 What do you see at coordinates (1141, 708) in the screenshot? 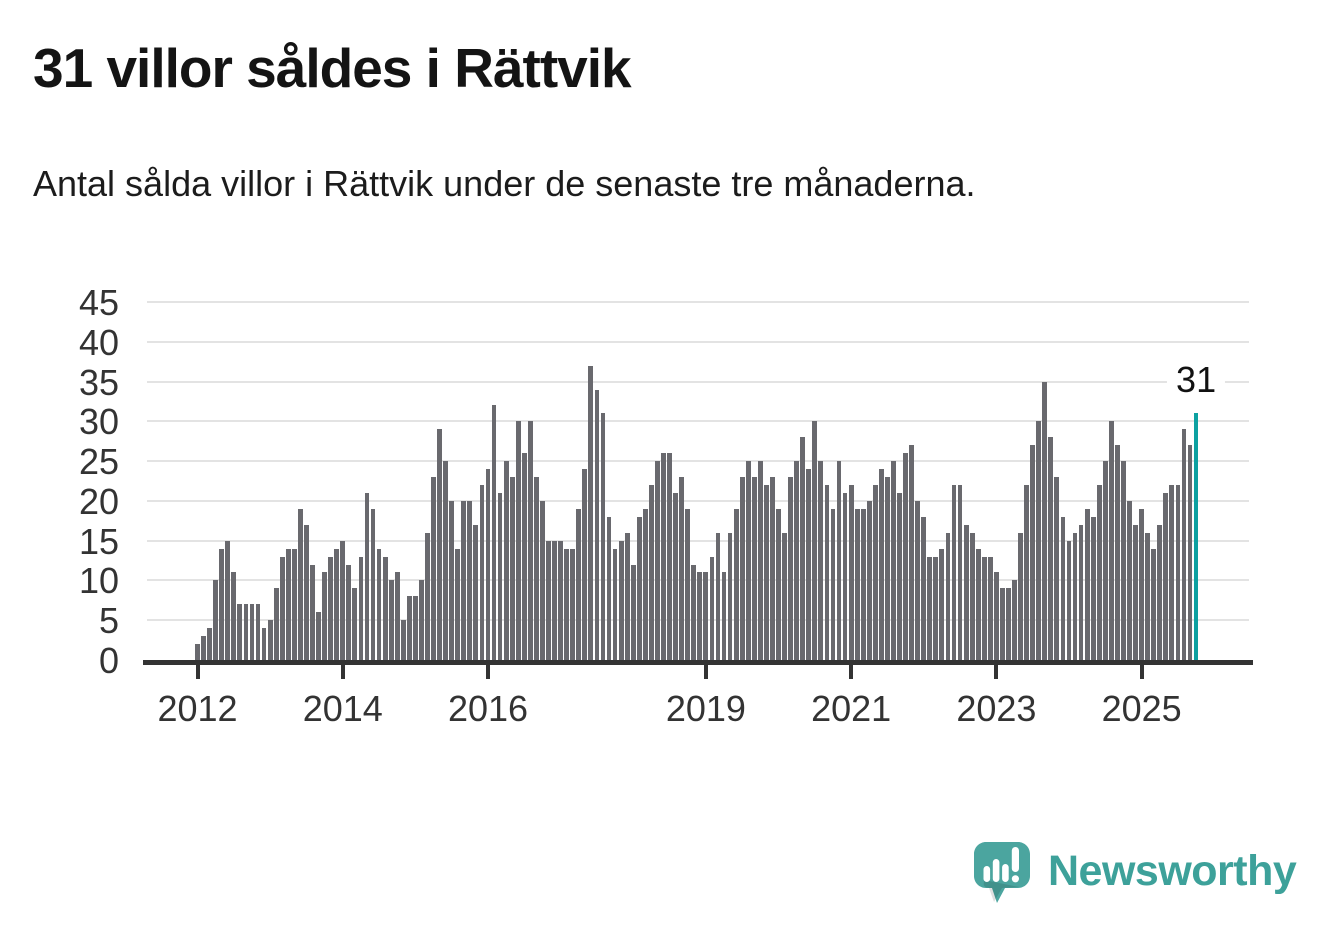
I see `x-axis-label: 2025` at bounding box center [1141, 708].